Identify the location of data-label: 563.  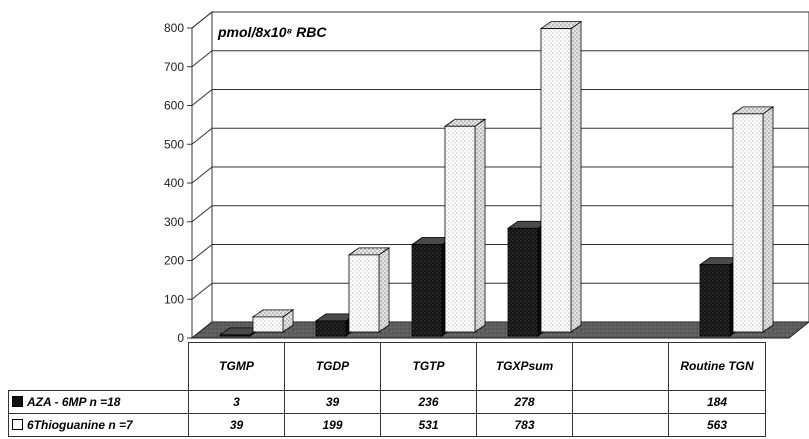
(717, 425).